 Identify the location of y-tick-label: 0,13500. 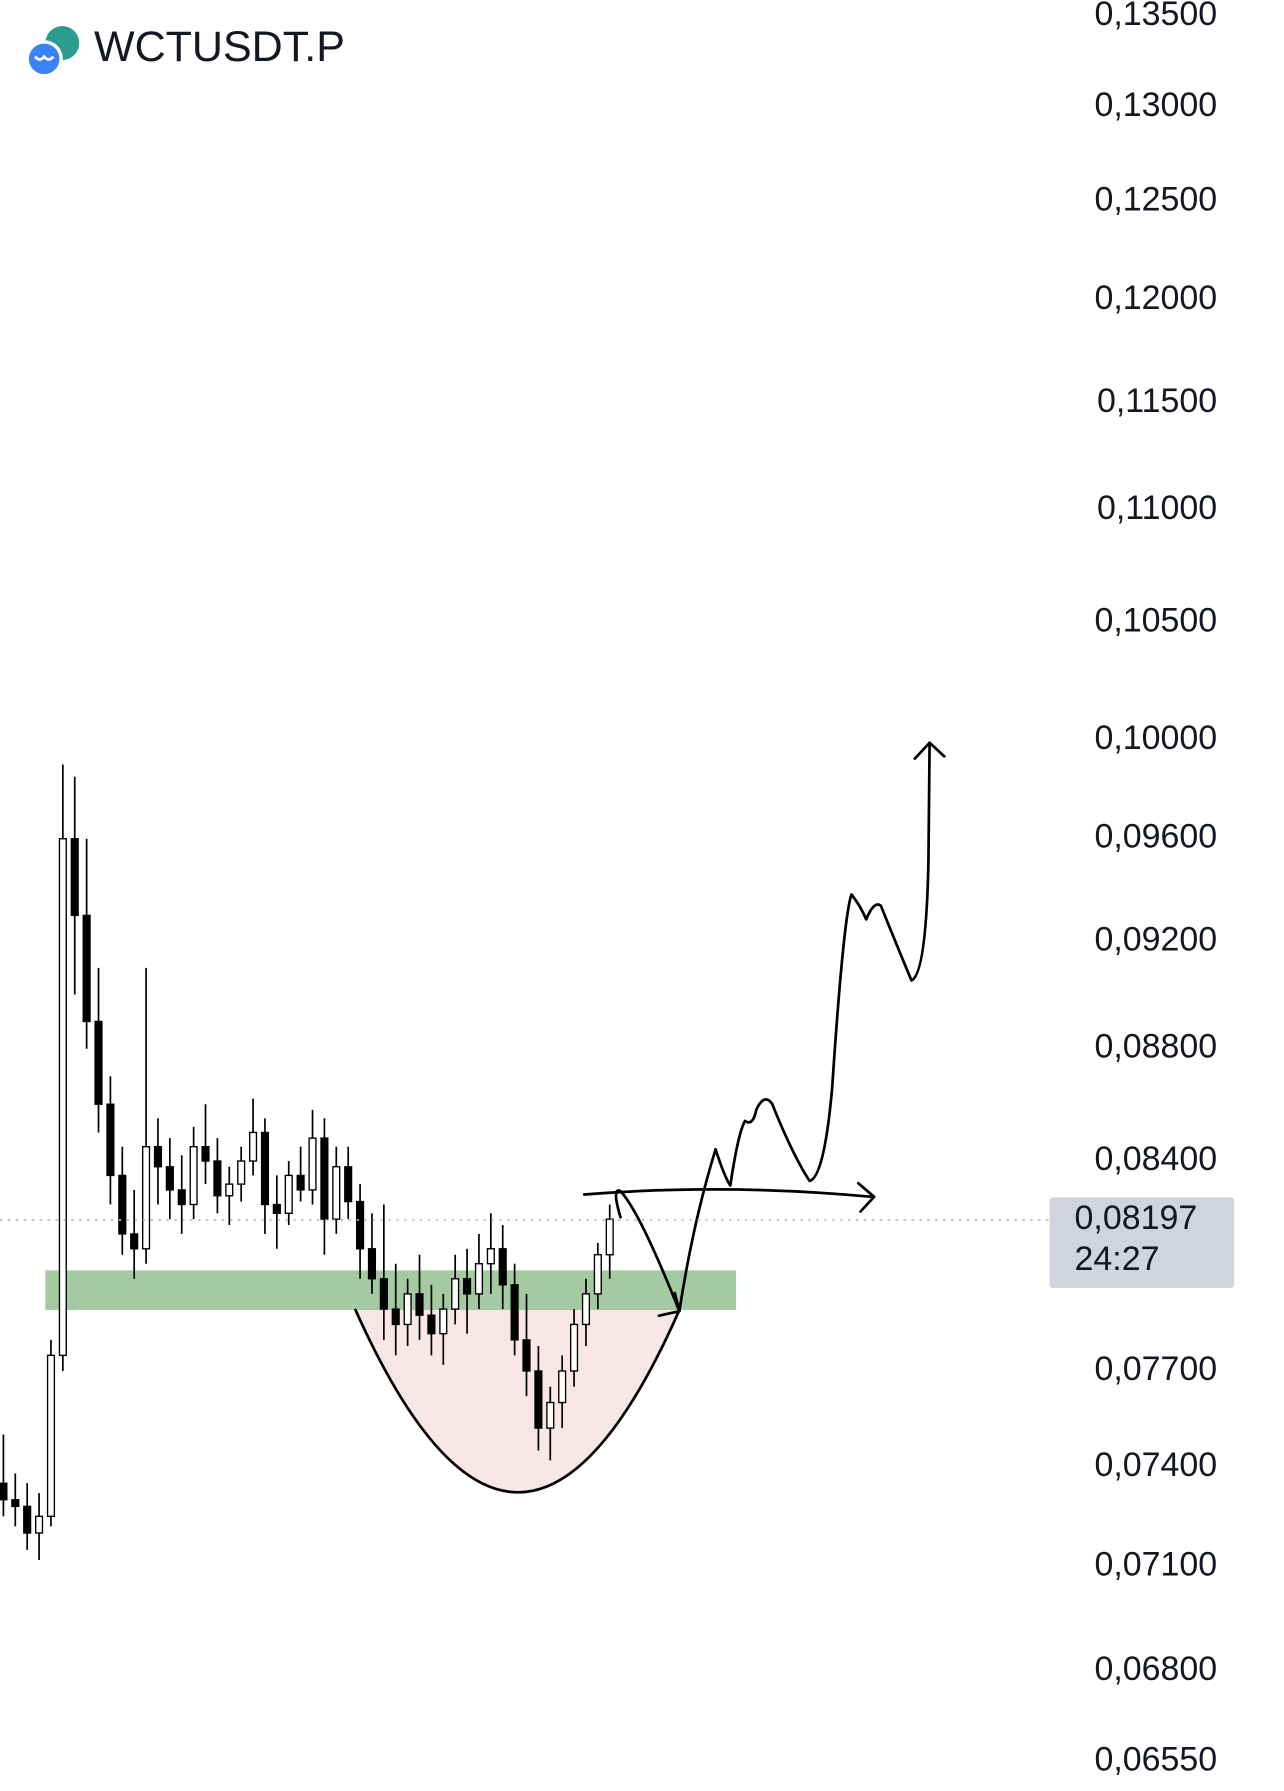
(1155, 16).